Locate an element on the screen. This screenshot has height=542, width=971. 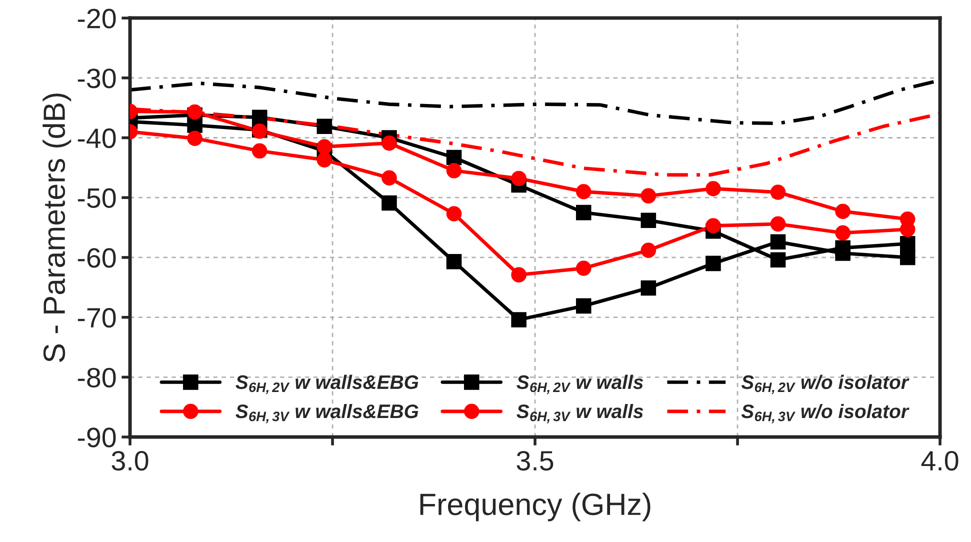
y-tick-label: -40 is located at coordinates (97, 138).